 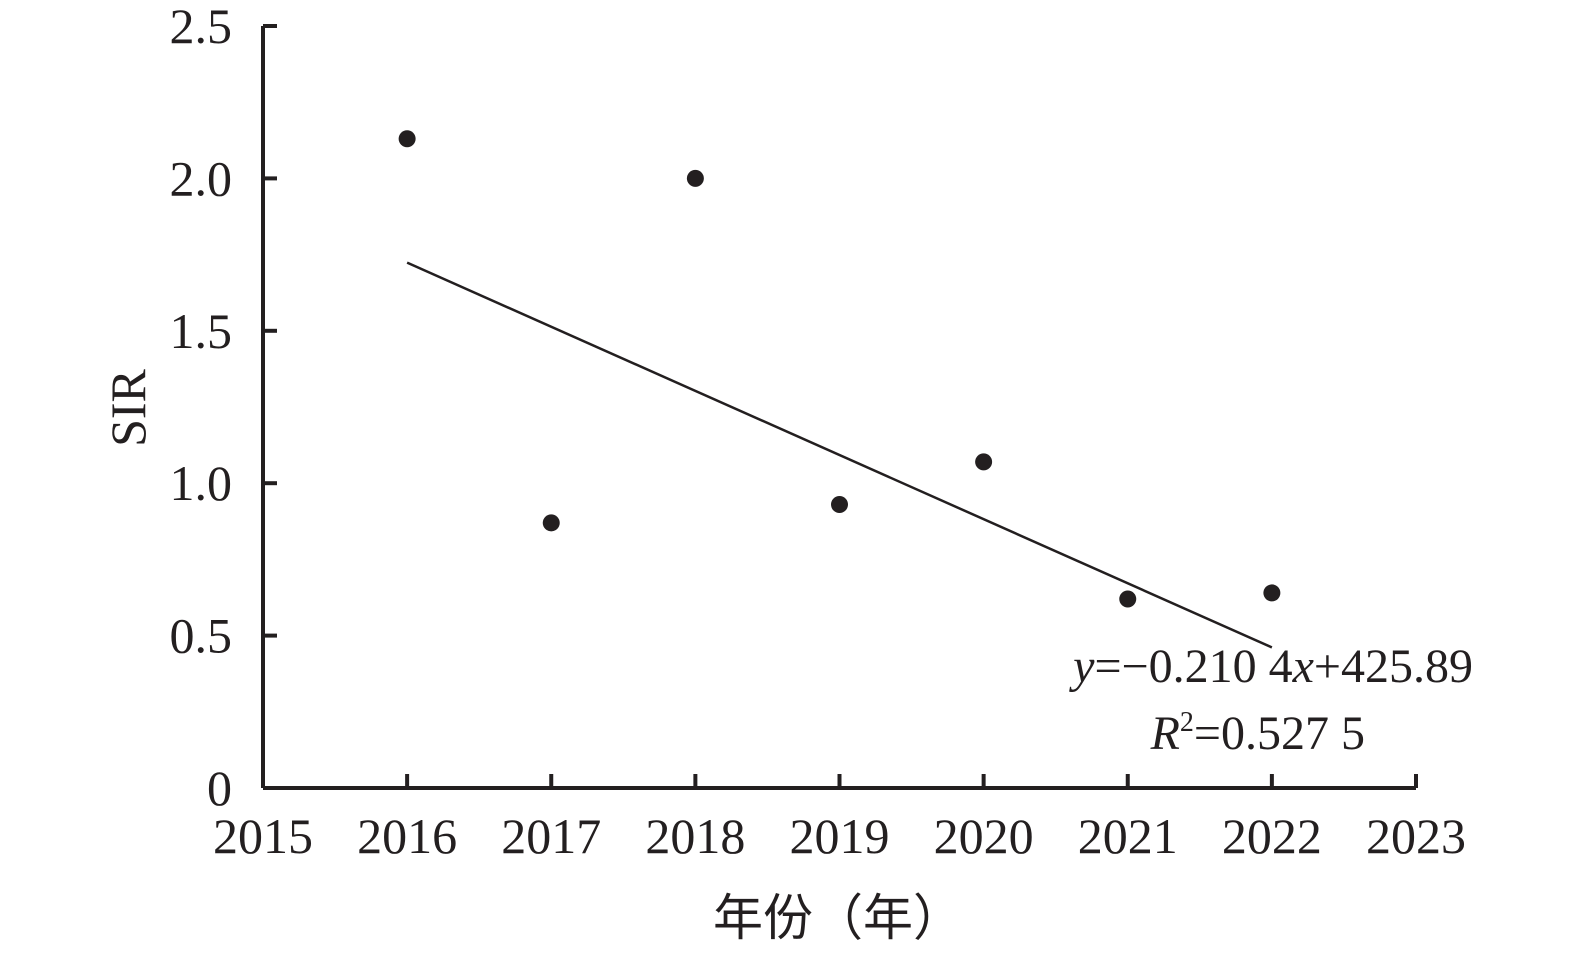 What do you see at coordinates (984, 836) in the screenshot?
I see `x-tick-label: 2020` at bounding box center [984, 836].